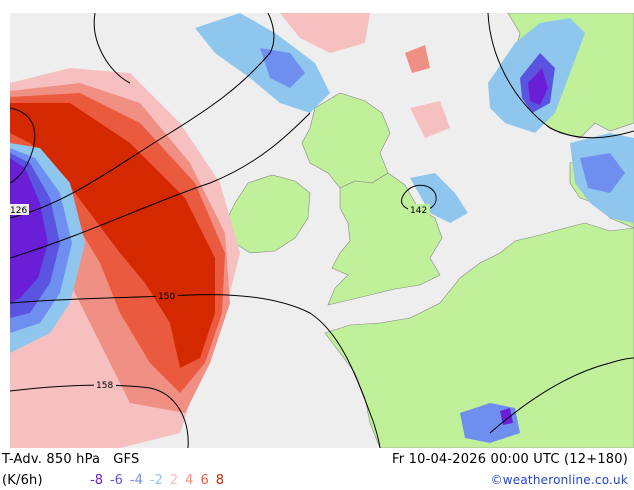  I want to click on color-legend: -8 -6 -4 -2 2 4 6 8, so click(157, 480).